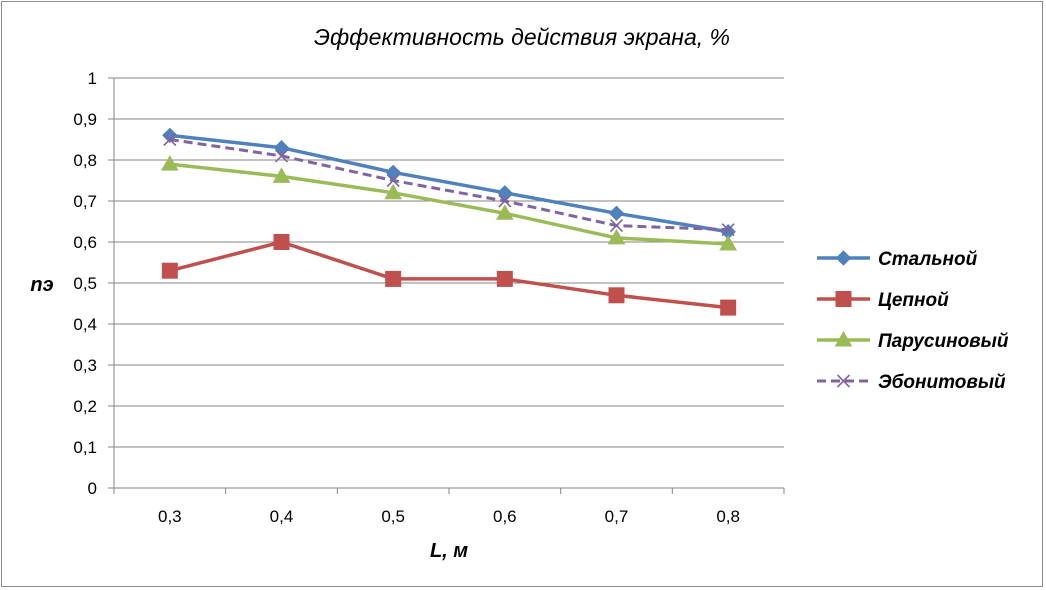  I want to click on series-diamond, so click(449, 183).